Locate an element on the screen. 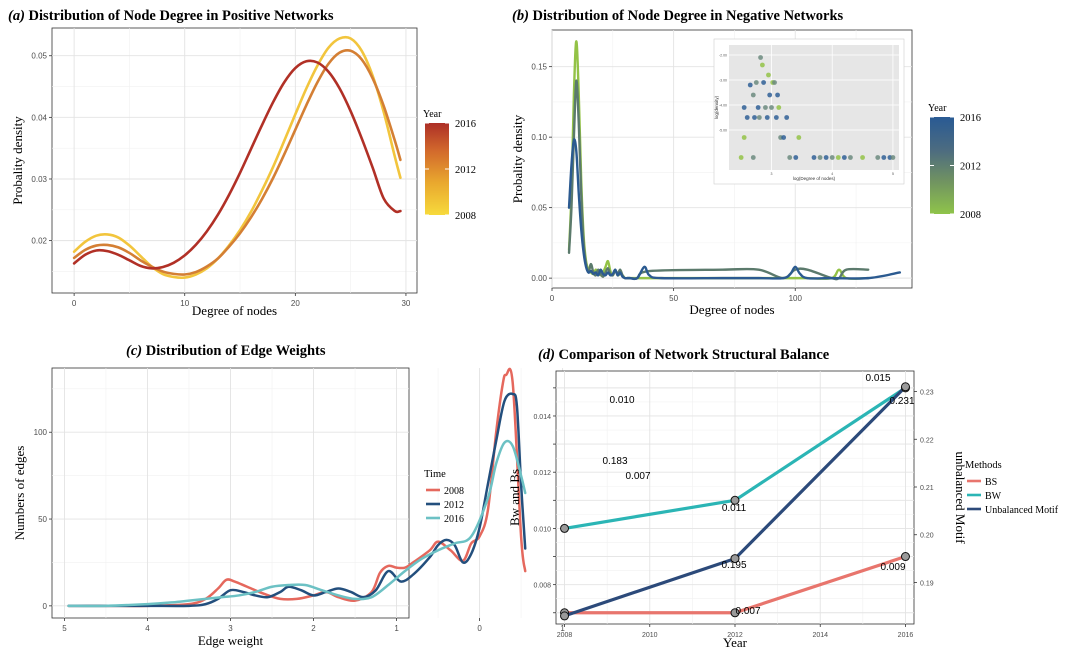 The width and height of the screenshot is (1068, 653). panel-d-annotation: 0.011 is located at coordinates (734, 508).